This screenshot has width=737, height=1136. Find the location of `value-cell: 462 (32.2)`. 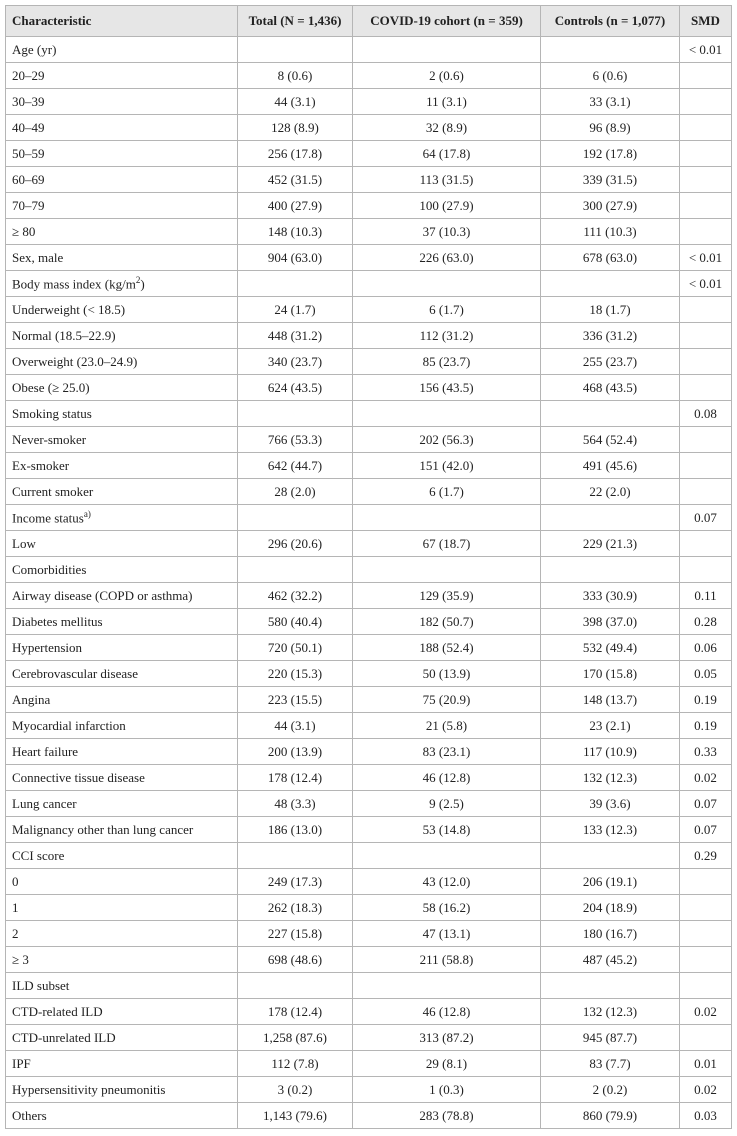

value-cell: 462 (32.2) is located at coordinates (295, 595).